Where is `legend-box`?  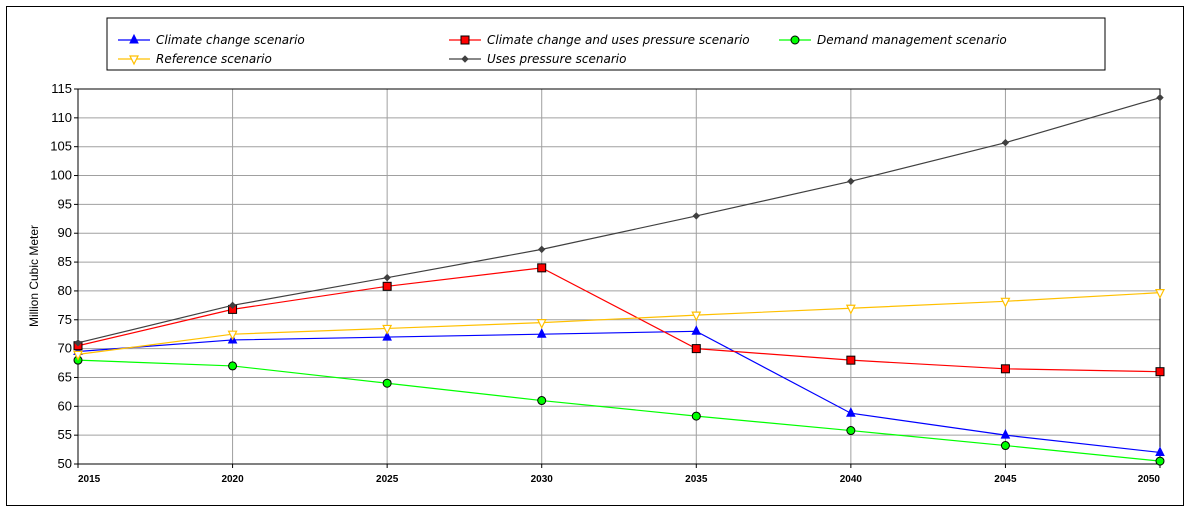 legend-box is located at coordinates (606, 44).